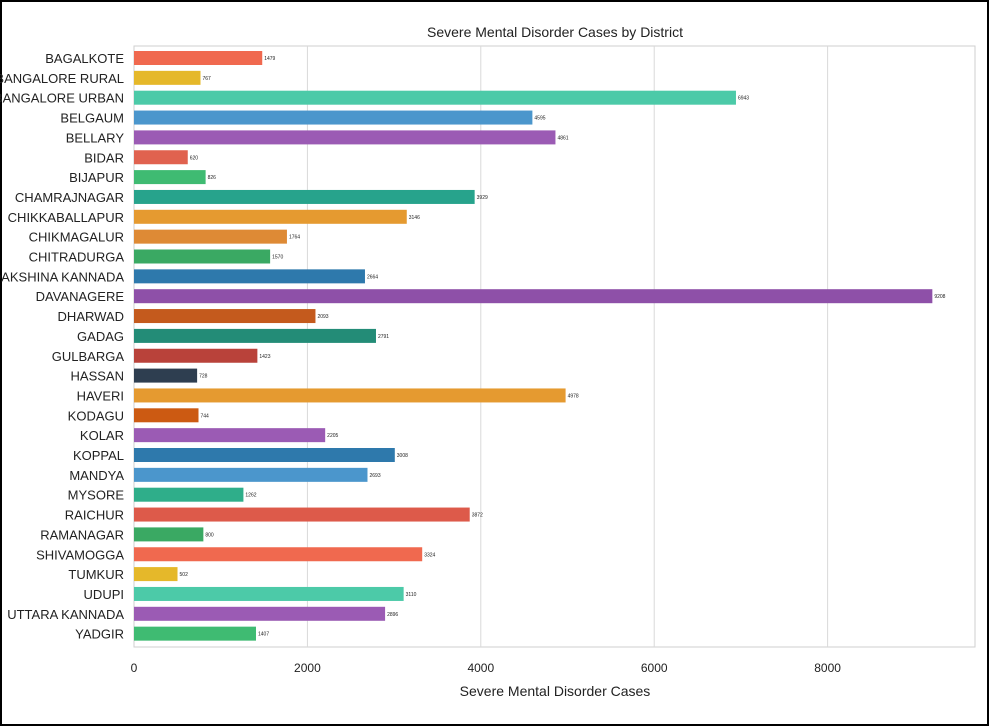  What do you see at coordinates (161, 157) in the screenshot?
I see `bar-bidar` at bounding box center [161, 157].